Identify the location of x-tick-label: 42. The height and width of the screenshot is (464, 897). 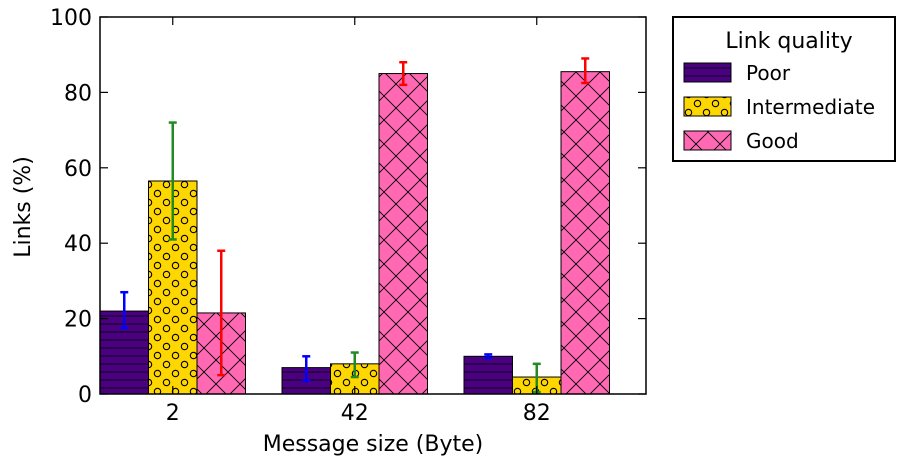
(355, 413).